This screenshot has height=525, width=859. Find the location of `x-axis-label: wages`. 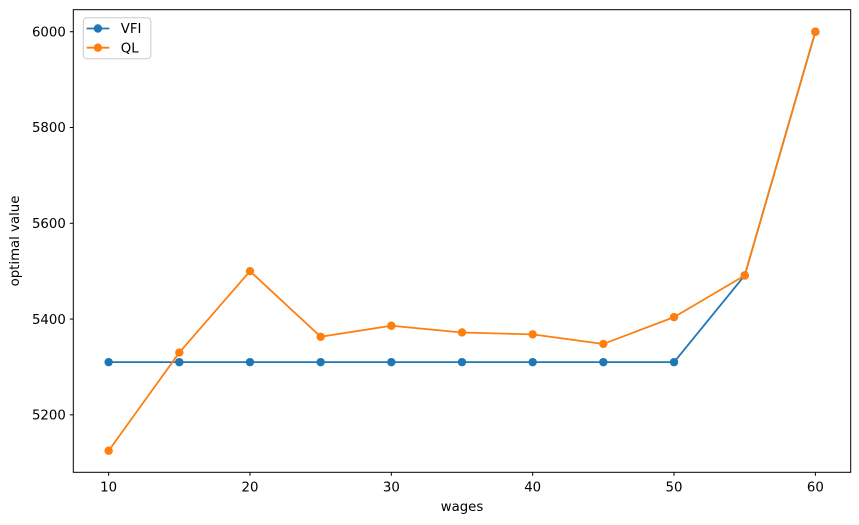

x-axis-label: wages is located at coordinates (462, 507).